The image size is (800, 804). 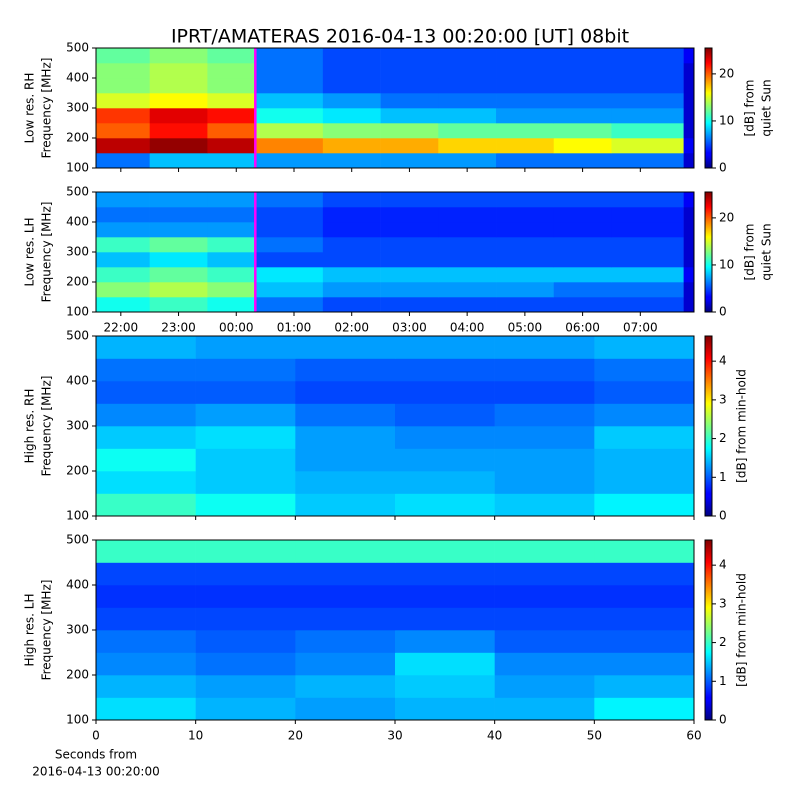 I want to click on x-tick-label: 60, so click(x=693, y=736).